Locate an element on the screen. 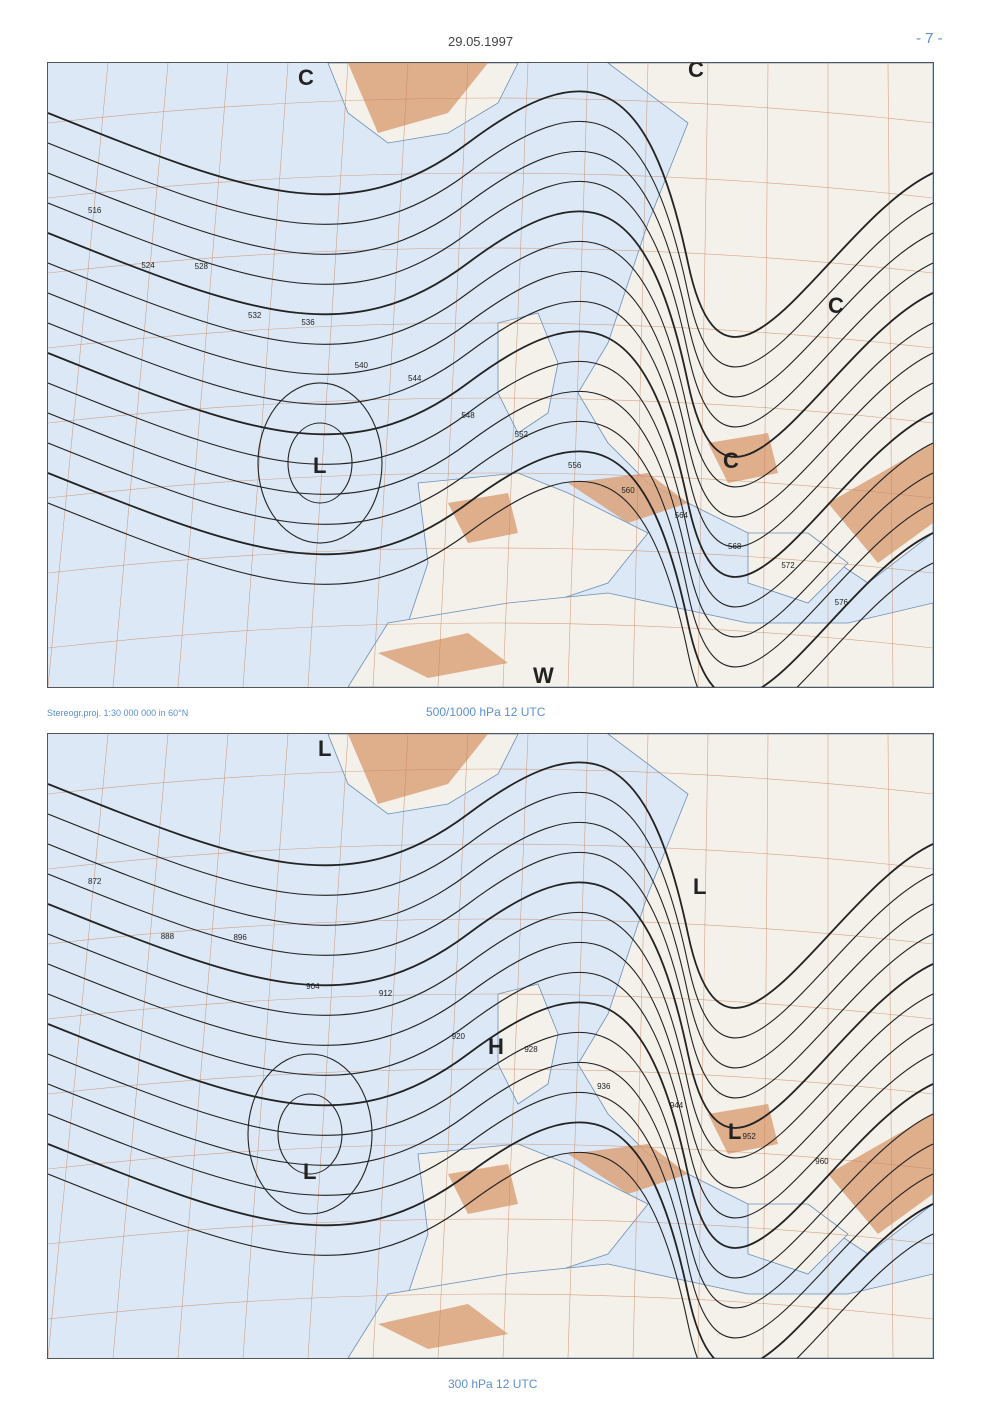 The height and width of the screenshot is (1414, 1000). contour-label: 524 is located at coordinates (148, 265).